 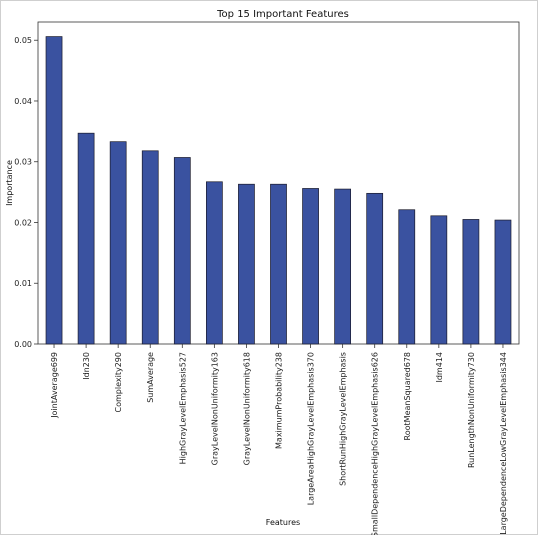 What do you see at coordinates (9, 183) in the screenshot?
I see `y-axis-label: Importance` at bounding box center [9, 183].